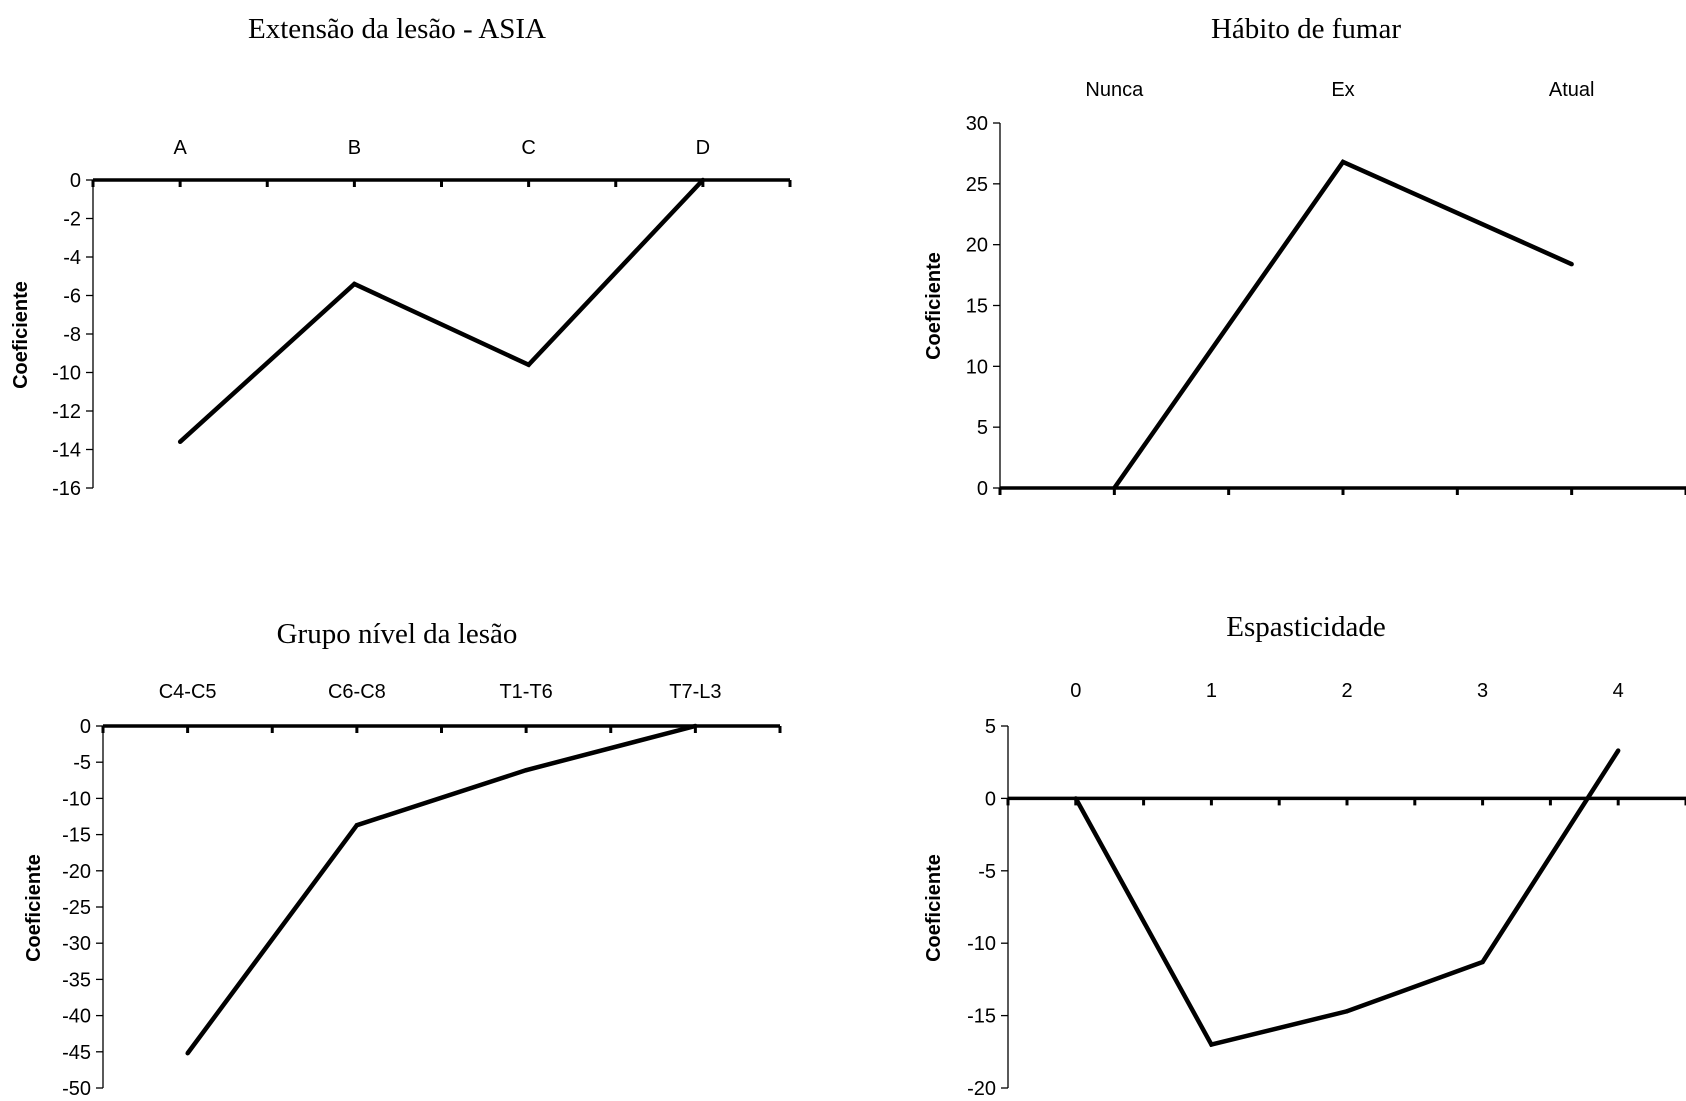 The image size is (1686, 1101). Describe the element at coordinates (1346, 691) in the screenshot. I see `x-tick-label: 2` at that location.